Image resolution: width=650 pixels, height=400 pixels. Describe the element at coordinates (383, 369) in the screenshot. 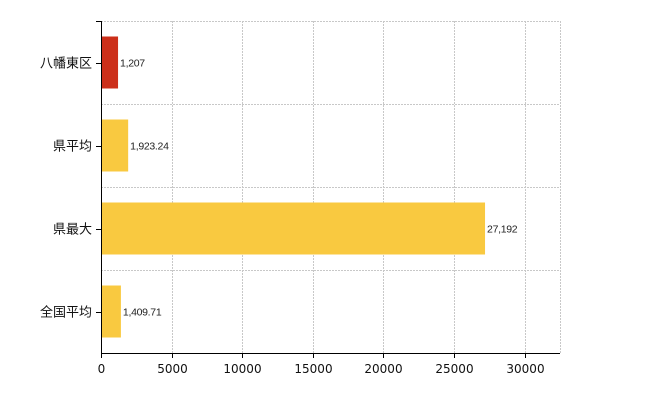

I see `x-tick-label: 20000` at that location.